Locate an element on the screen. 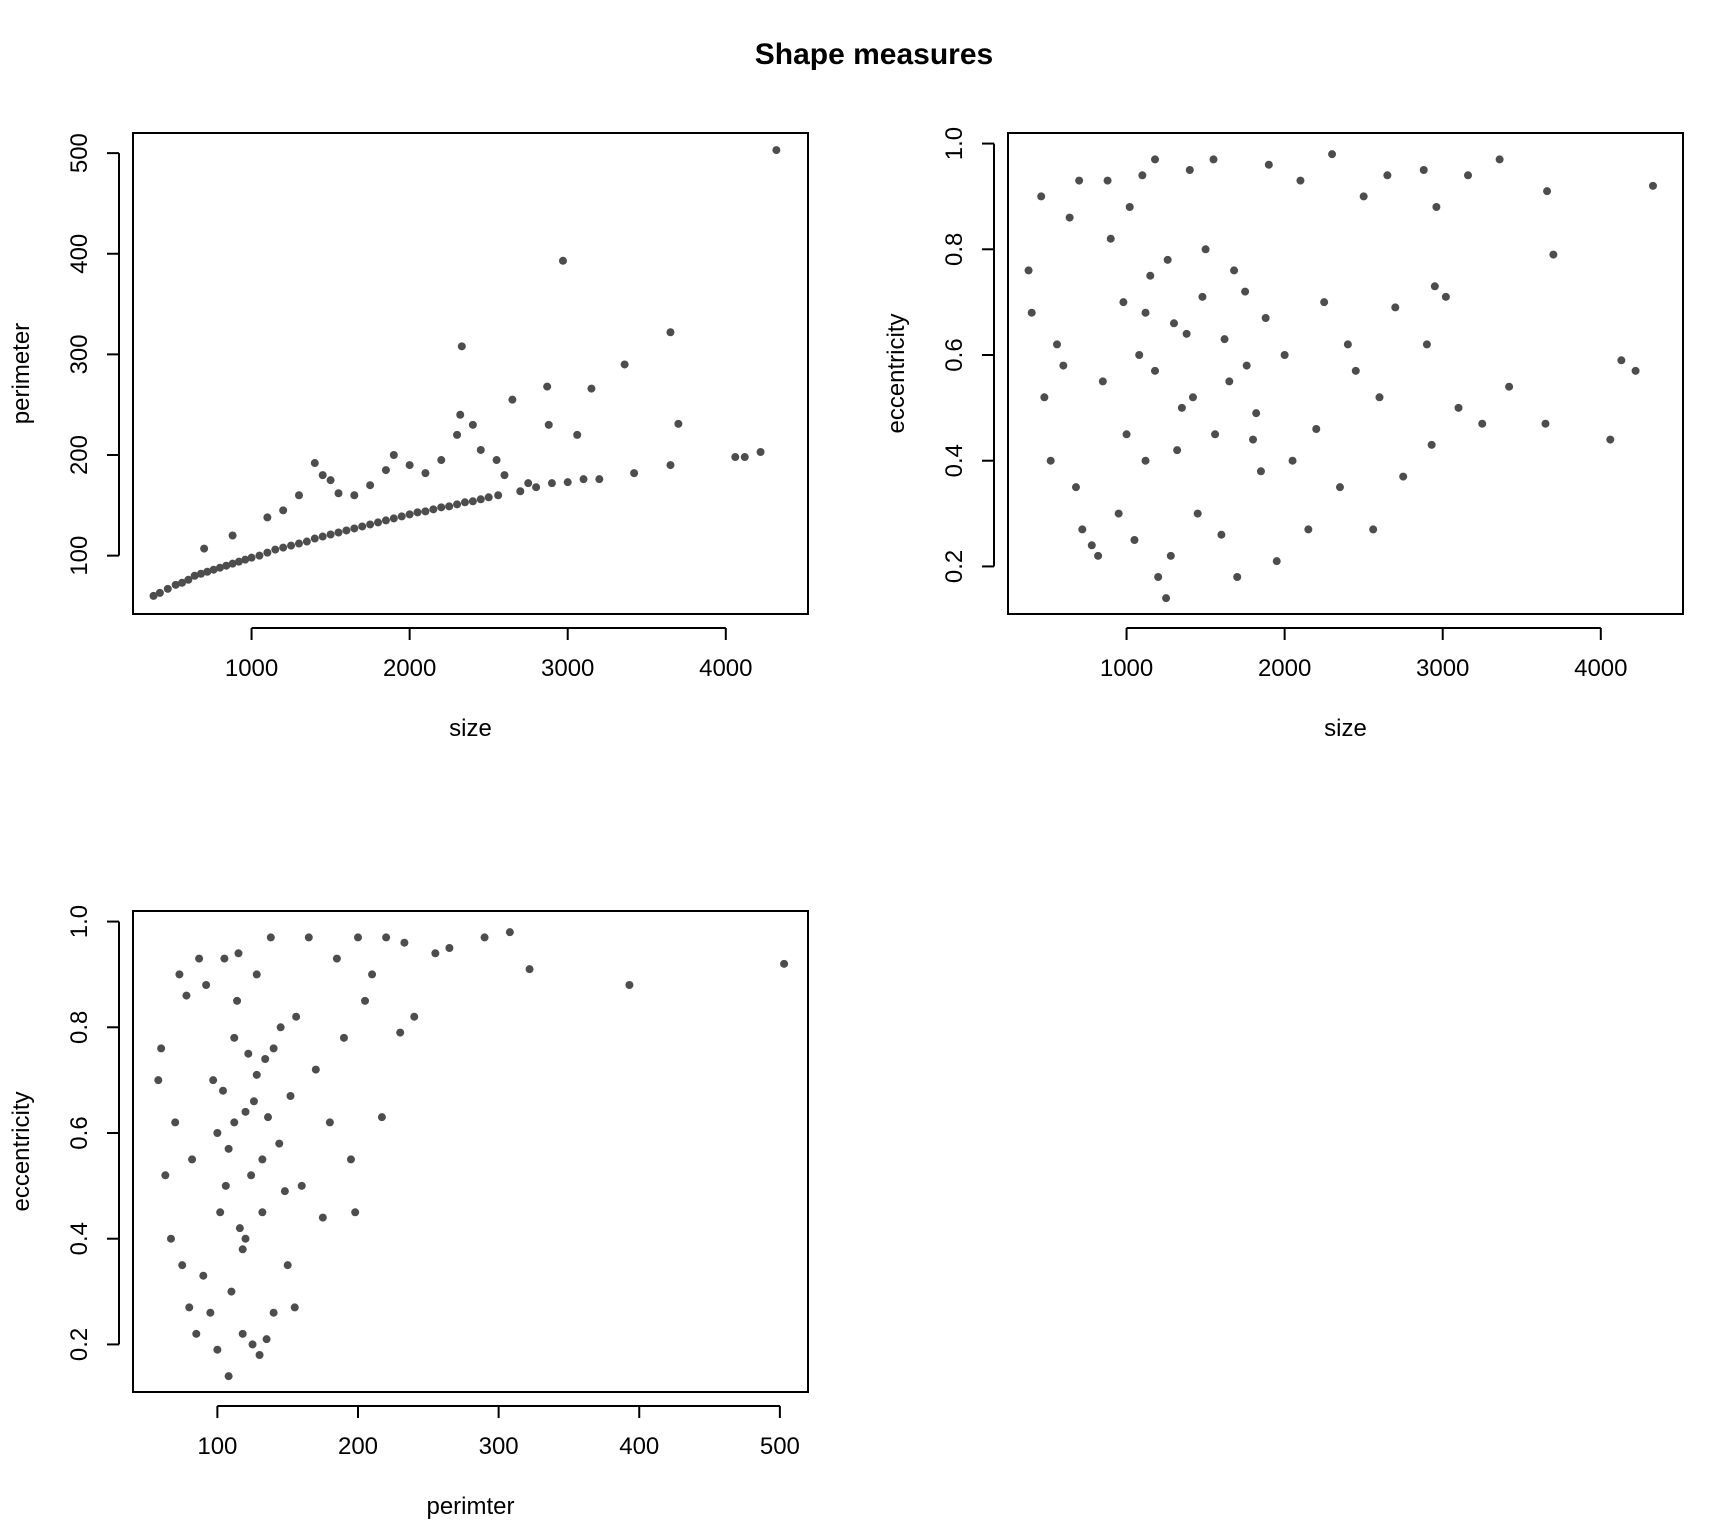  plot-frame is located at coordinates (470, 373).